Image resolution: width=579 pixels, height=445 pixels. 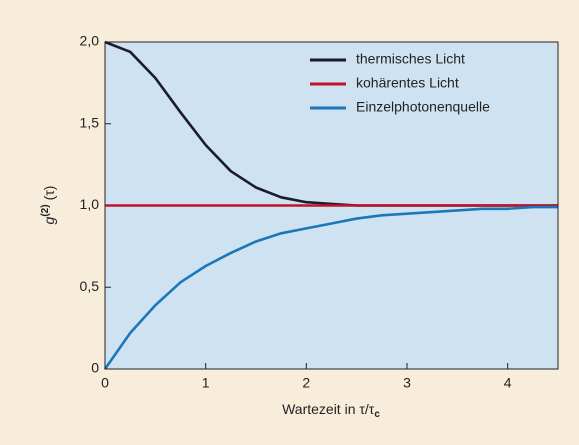 I want to click on y-tick-label: 1,5, so click(x=90, y=122).